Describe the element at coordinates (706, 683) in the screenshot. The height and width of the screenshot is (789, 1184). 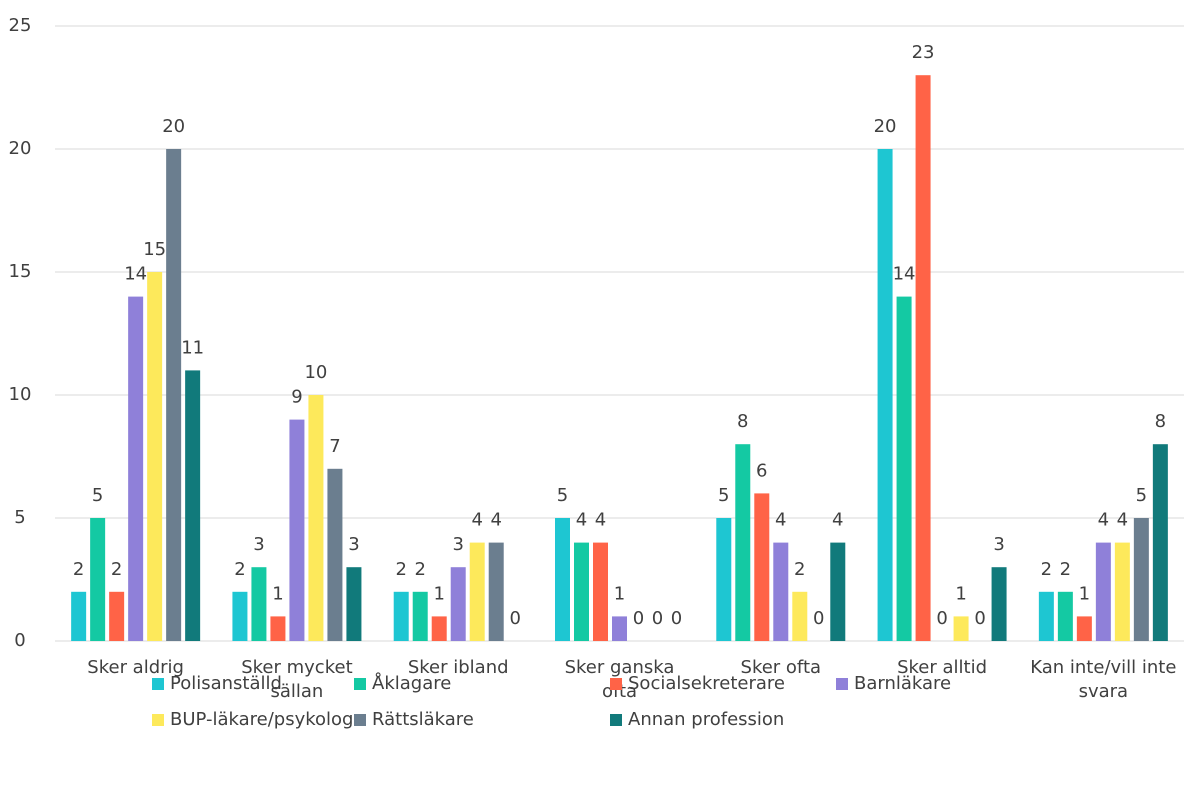
I see `legend-label: Socialsekreterare` at that location.